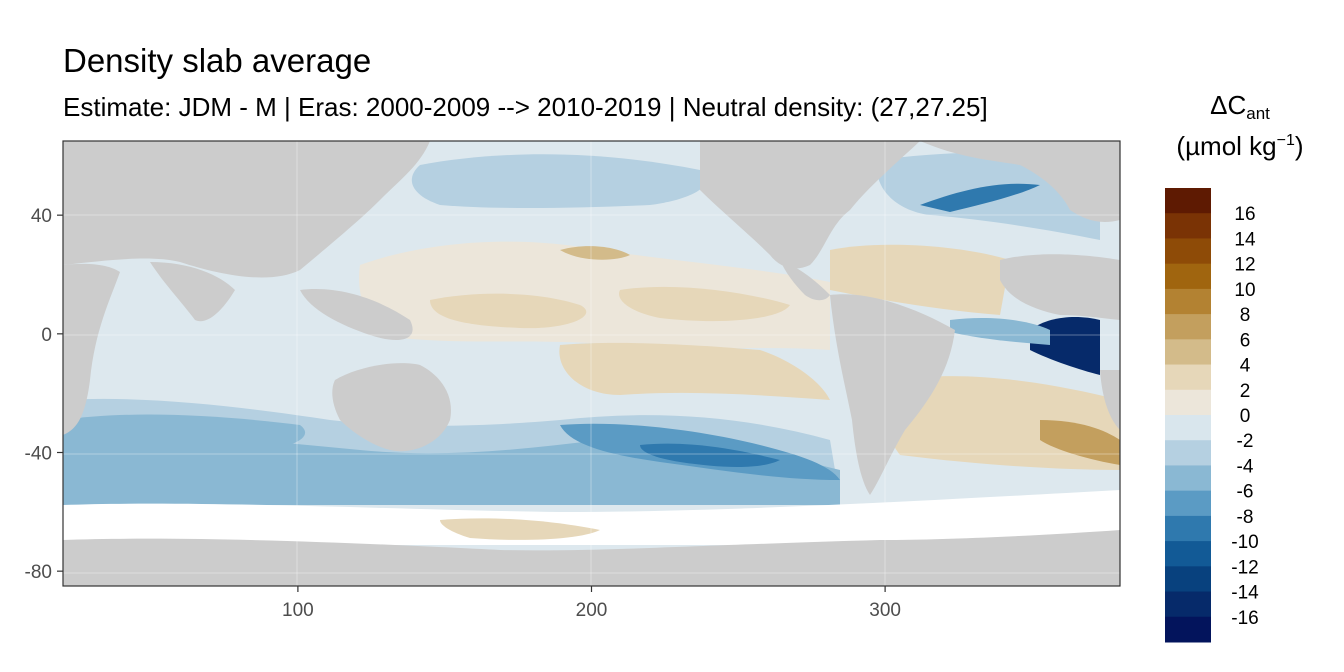 The width and height of the screenshot is (1344, 672). Describe the element at coordinates (694, 371) in the screenshot. I see `pacific-south-tan` at that location.